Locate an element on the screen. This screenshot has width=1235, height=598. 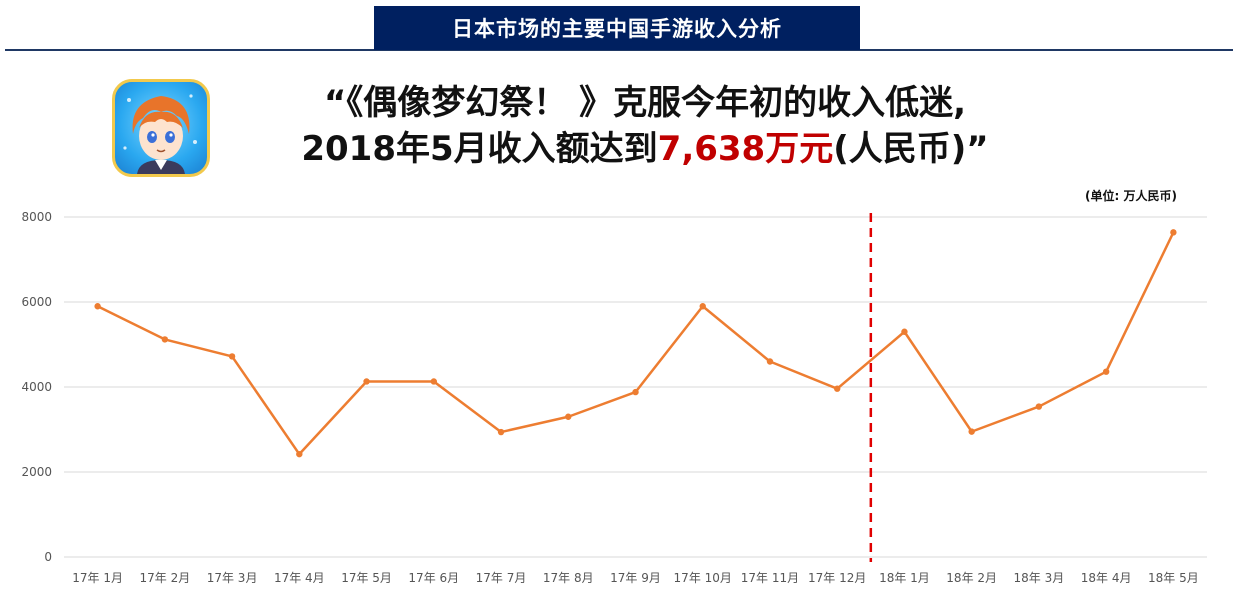
headline-line2-prefix: 2018年5月收入额达到 is located at coordinates (479, 149).